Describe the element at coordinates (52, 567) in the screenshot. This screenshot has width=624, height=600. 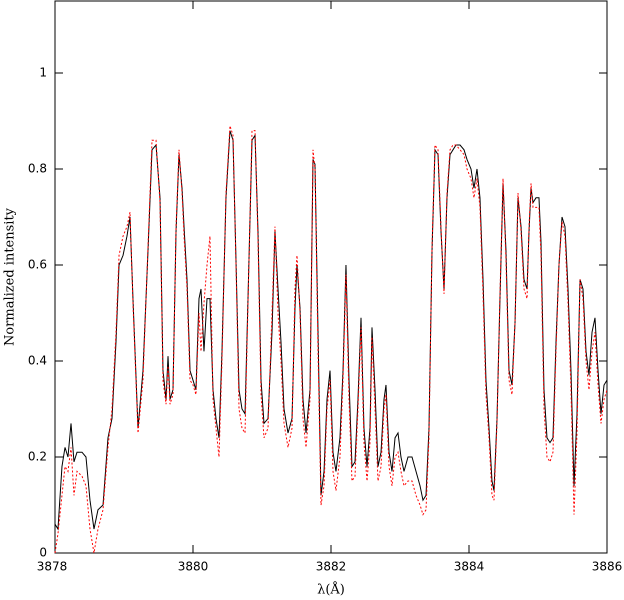
I see `x-tick-label: 3878` at that location.